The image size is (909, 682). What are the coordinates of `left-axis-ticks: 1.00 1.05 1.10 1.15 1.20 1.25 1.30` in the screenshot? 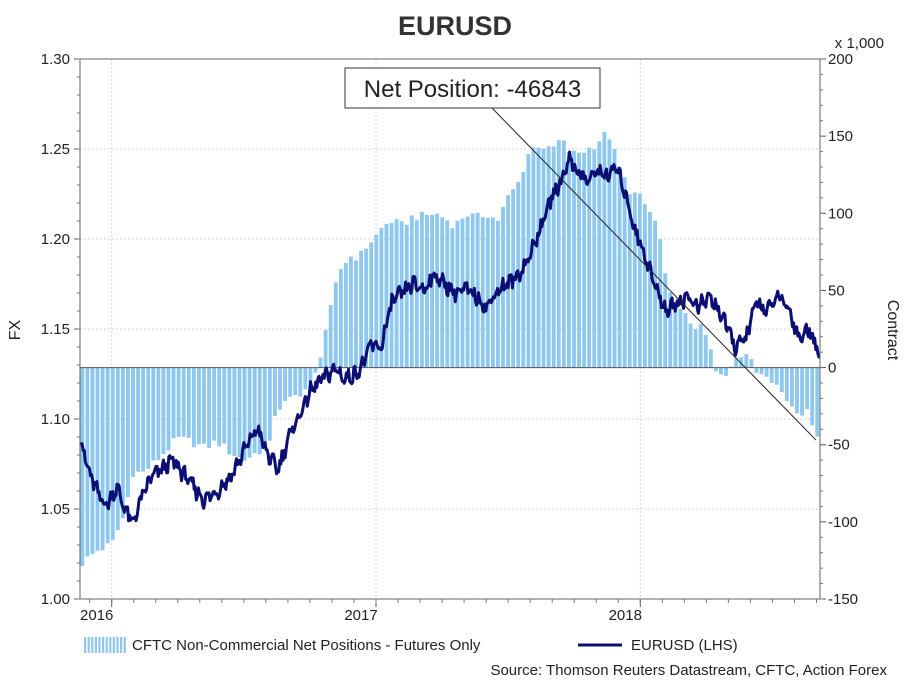 It's located at (60, 329).